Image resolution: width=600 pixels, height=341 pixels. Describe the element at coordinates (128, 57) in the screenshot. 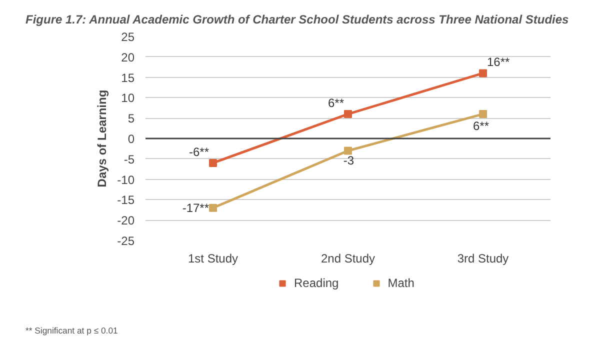

I see `y-tick-label: 20` at that location.